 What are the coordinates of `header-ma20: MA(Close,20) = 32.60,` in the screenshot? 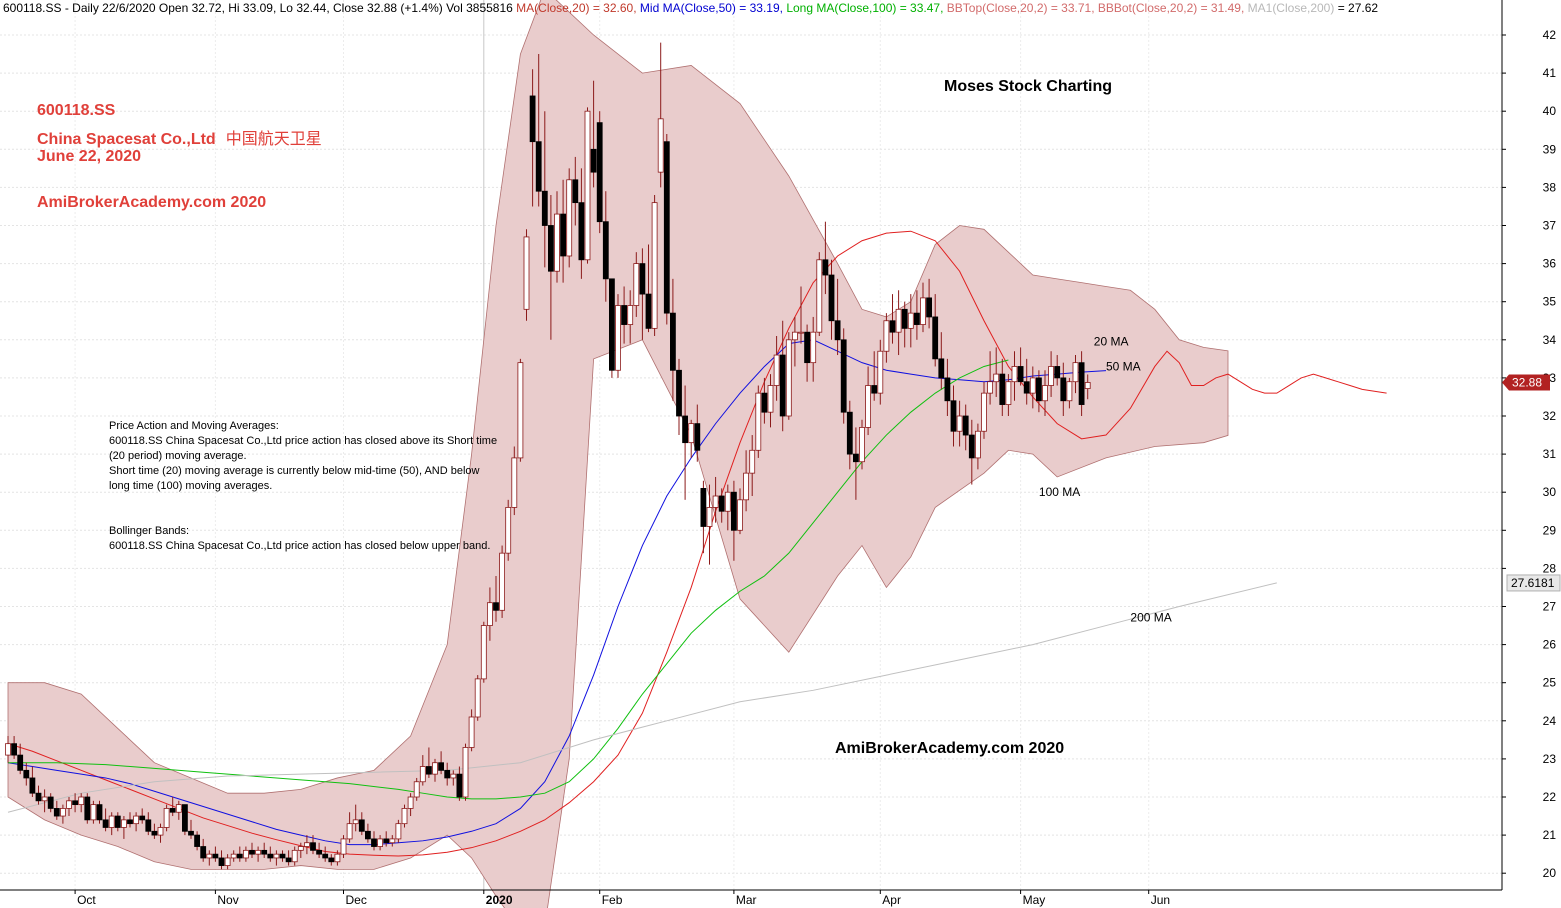 It's located at (576, 8).